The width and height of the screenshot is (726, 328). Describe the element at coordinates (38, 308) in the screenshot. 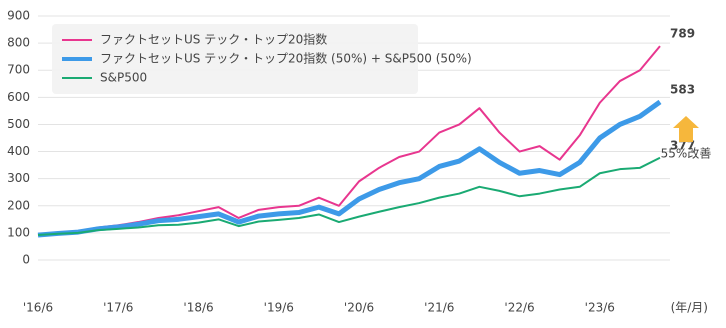

I see `x-tick-label: '16/6` at that location.